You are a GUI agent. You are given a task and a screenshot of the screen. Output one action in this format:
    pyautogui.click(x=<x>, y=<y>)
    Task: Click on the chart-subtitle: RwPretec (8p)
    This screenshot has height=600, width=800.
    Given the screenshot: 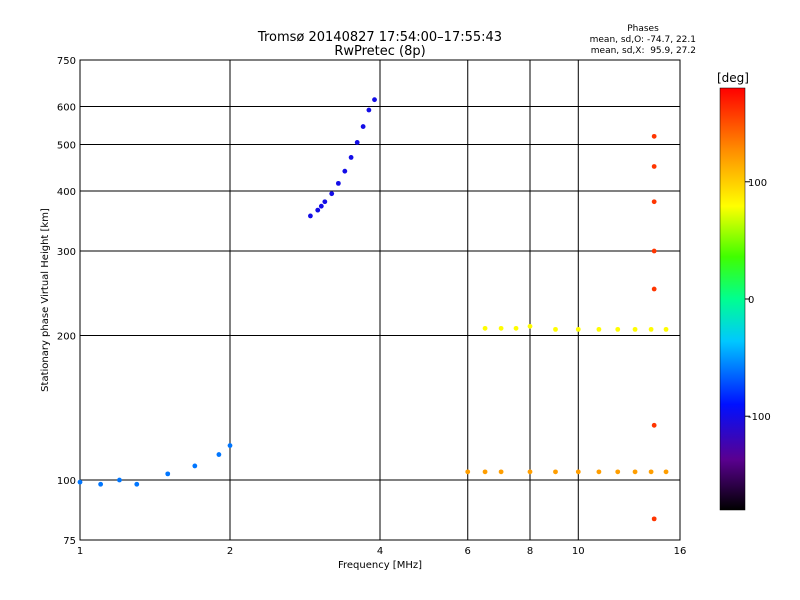 What is the action you would take?
    pyautogui.click(x=379, y=51)
    